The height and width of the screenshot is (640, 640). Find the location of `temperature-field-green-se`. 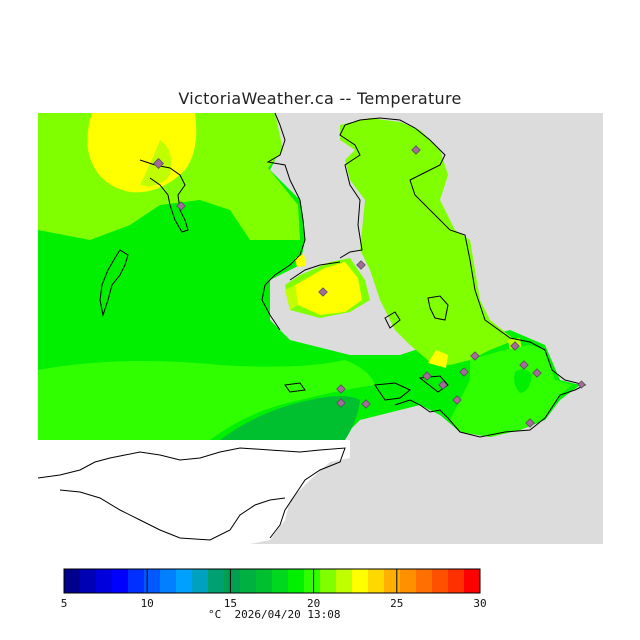

temperature-field-green-se is located at coordinates (511, 391).